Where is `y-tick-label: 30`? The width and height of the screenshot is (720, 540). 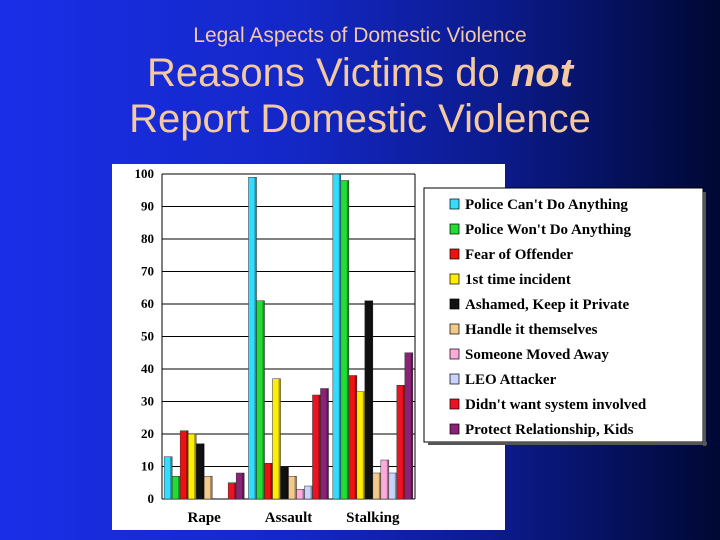 y-tick-label: 30 is located at coordinates (147, 401).